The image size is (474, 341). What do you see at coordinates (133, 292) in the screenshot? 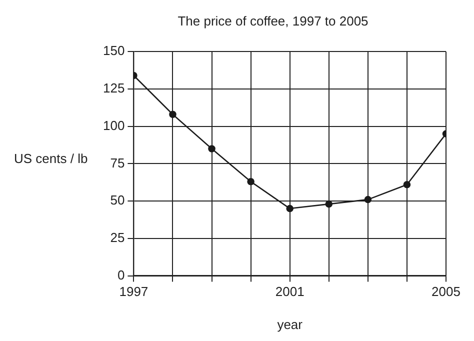
I see `x-tick-label: 1997` at bounding box center [133, 292].